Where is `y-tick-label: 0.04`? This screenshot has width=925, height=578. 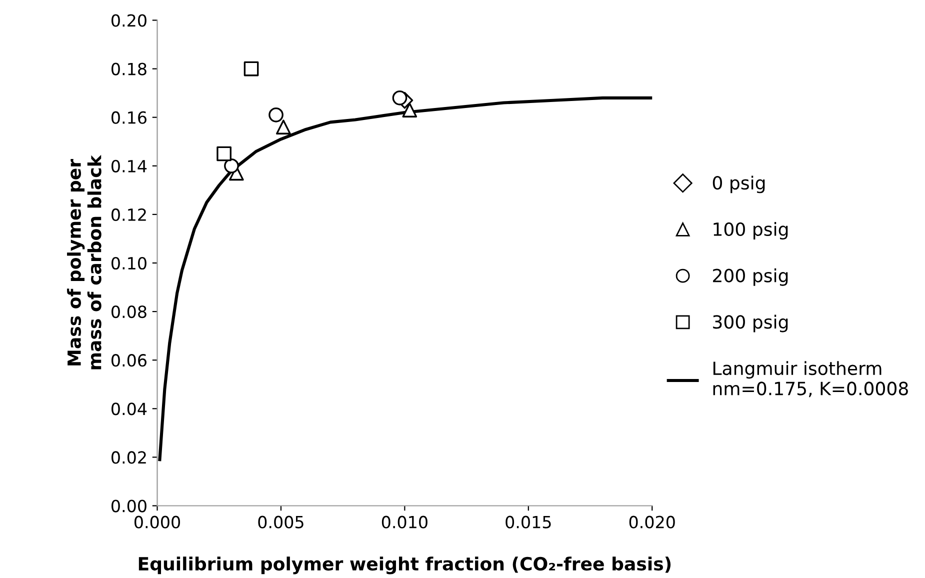 y-tick-label: 0.04 is located at coordinates (129, 409).